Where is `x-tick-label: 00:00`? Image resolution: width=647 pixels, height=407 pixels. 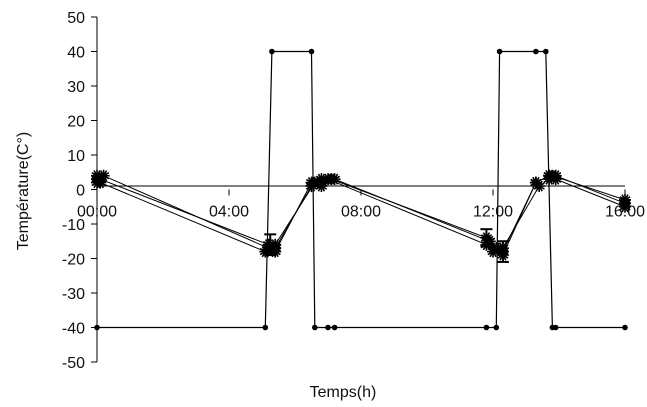 x-tick-label: 00:00 is located at coordinates (97, 212).